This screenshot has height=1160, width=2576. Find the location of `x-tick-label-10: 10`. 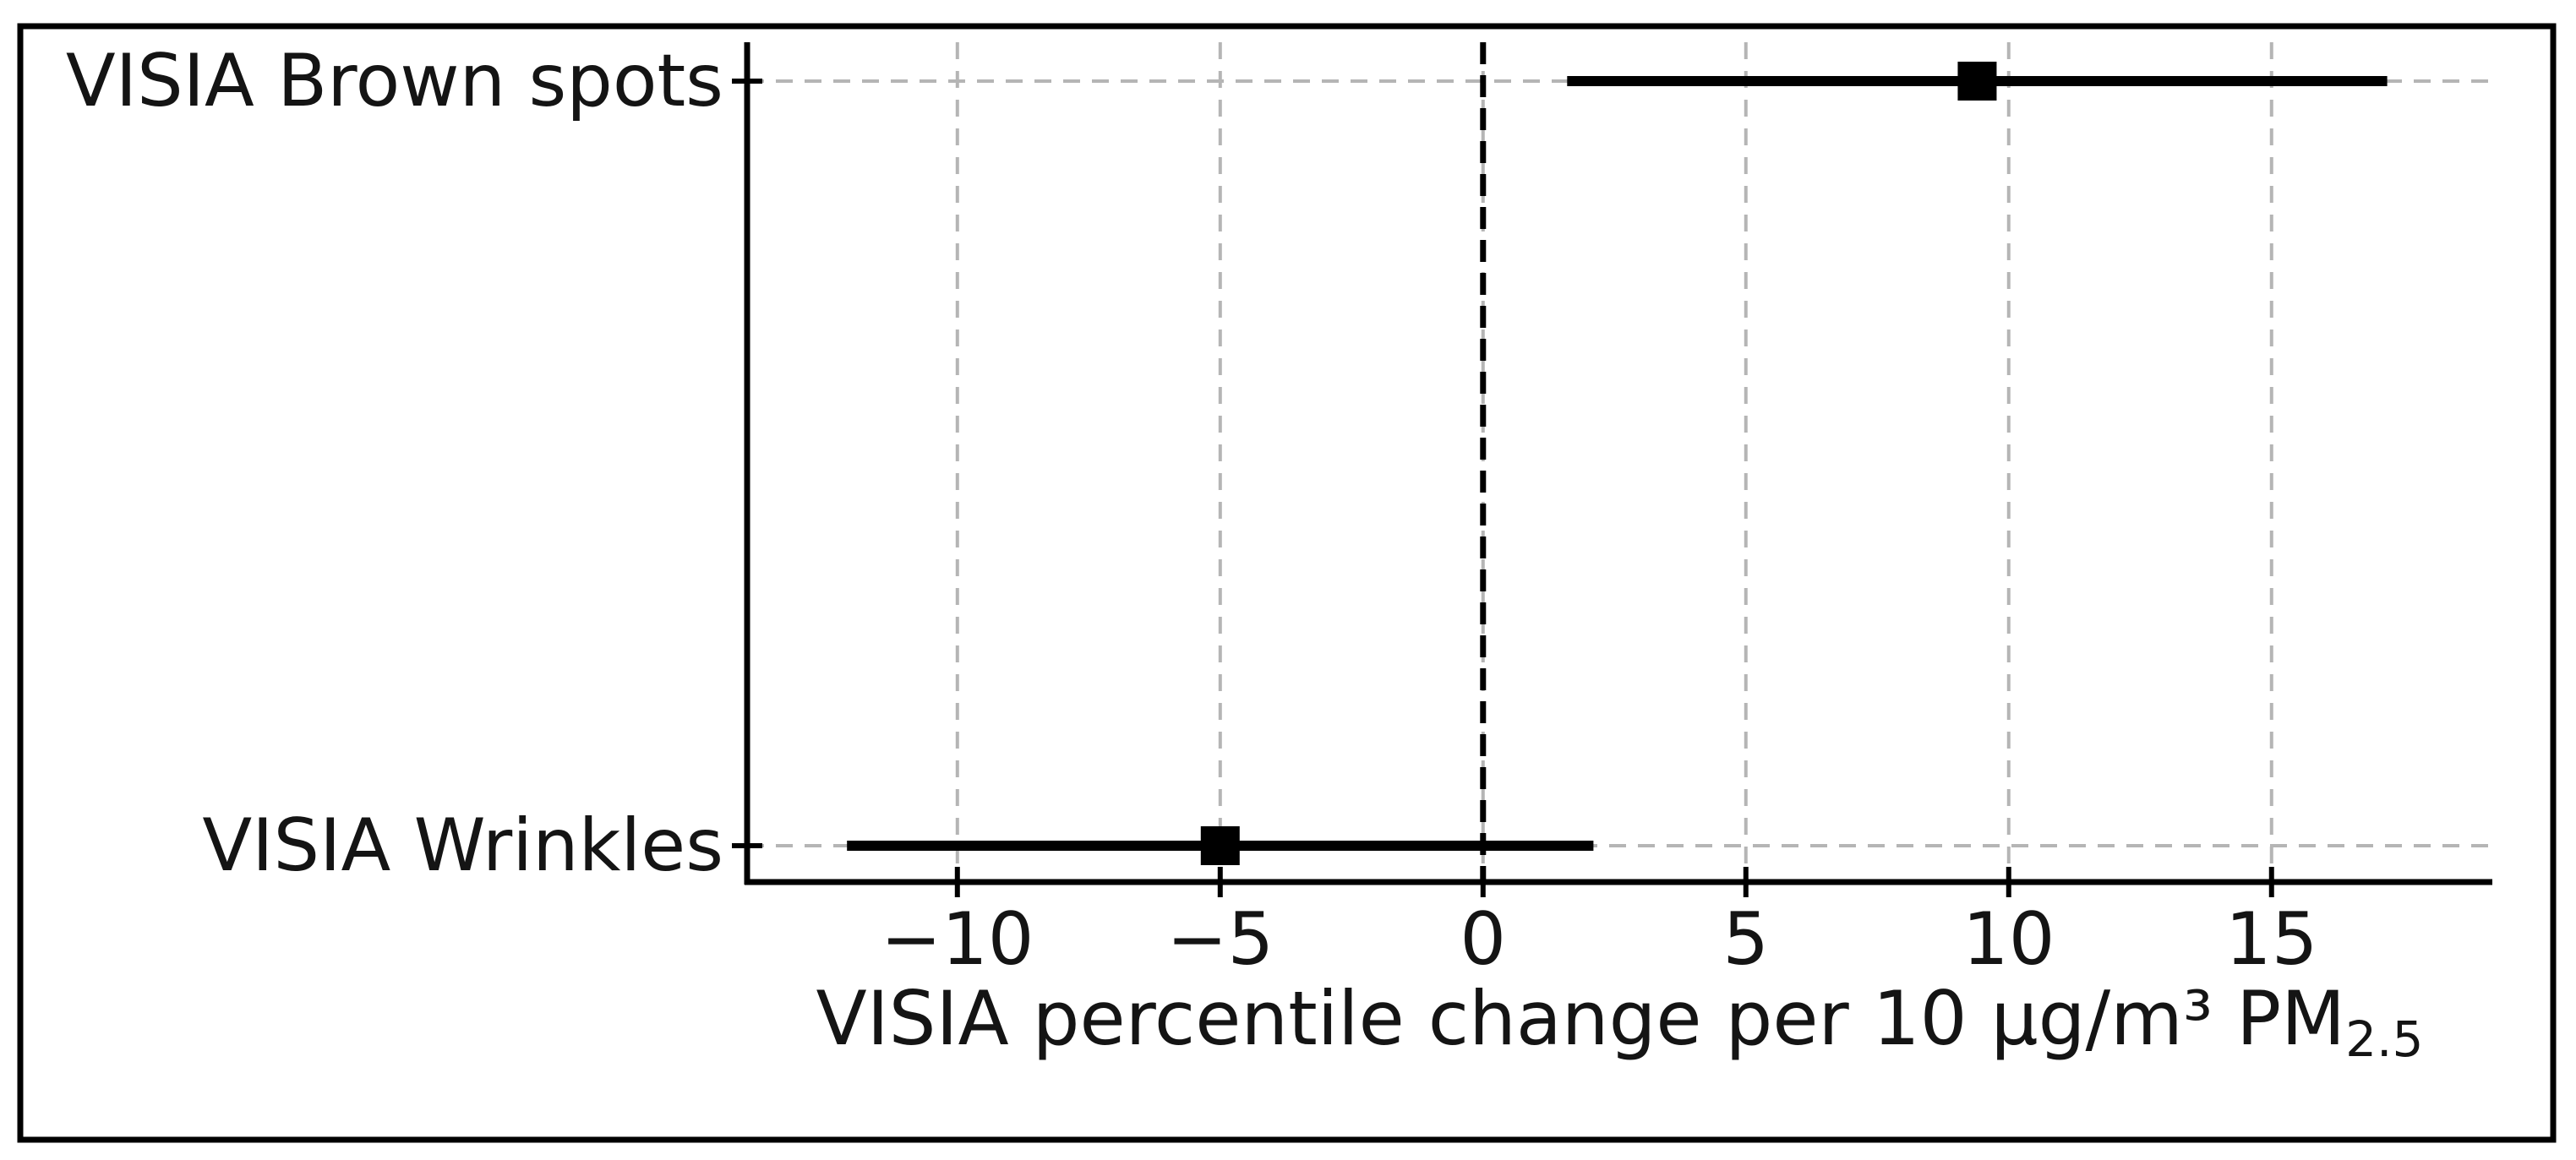

x-tick-label-10: 10 is located at coordinates (2008, 940).